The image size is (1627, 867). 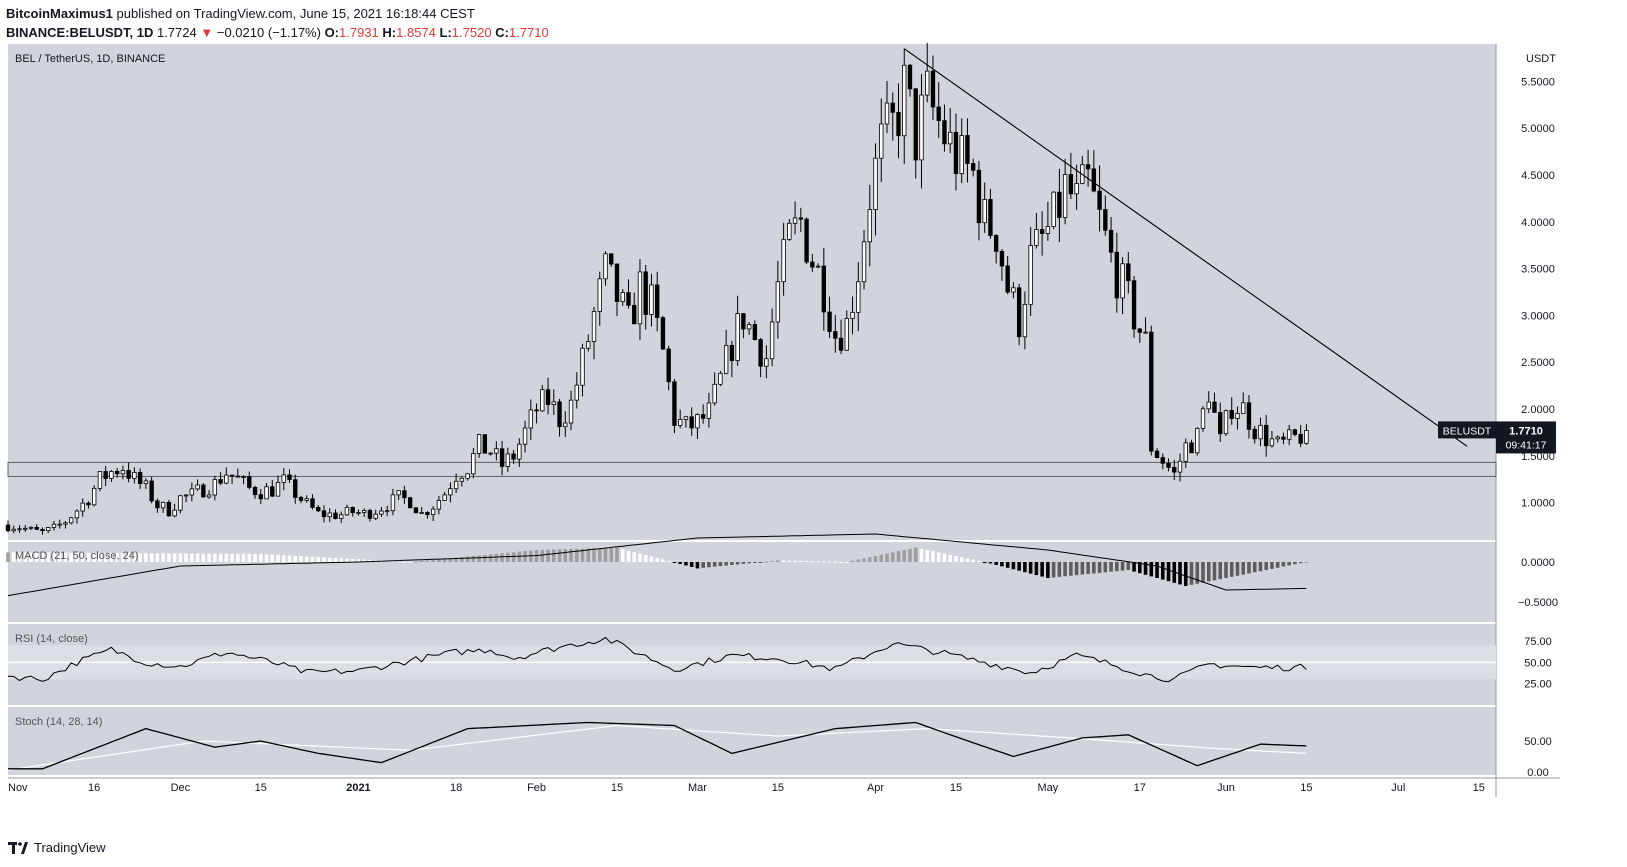 I want to click on footer-brand: TradingView, so click(x=57, y=847).